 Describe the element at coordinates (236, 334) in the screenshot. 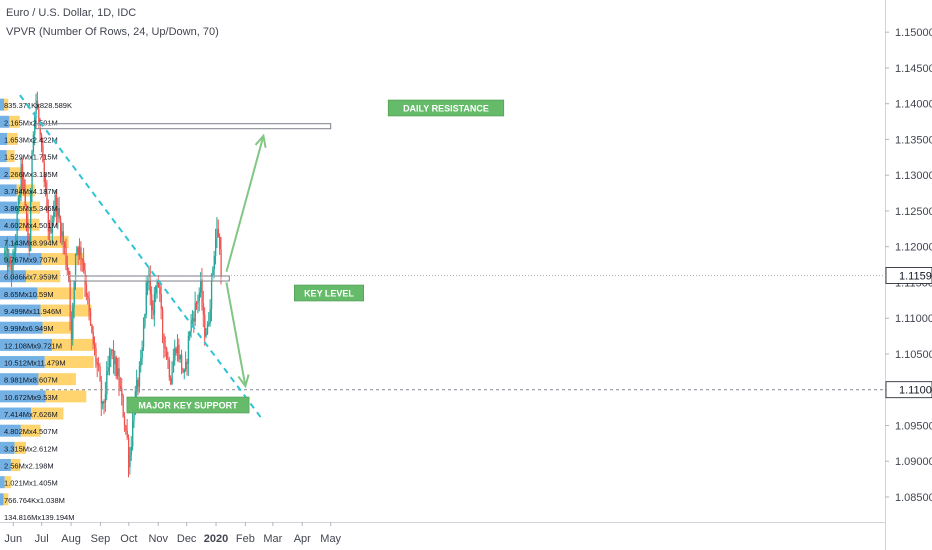

I see `bearish-arrow` at that location.